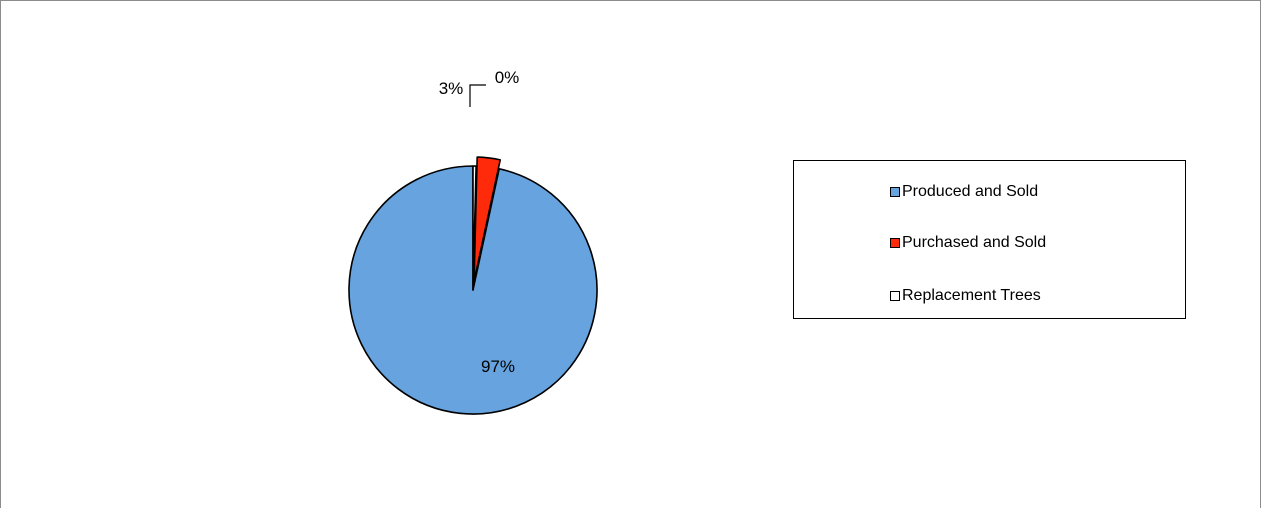 Image resolution: width=1261 pixels, height=509 pixels. I want to click on data-label-replacement-trees: 0%, so click(507, 77).